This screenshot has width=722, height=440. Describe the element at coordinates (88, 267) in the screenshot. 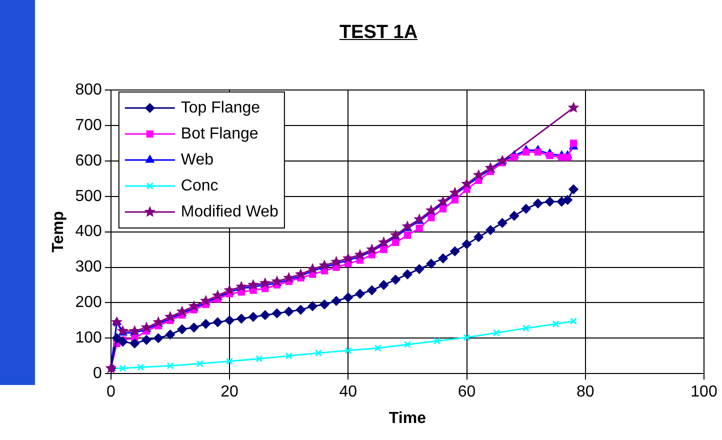

I see `y-tick-label: 300` at that location.